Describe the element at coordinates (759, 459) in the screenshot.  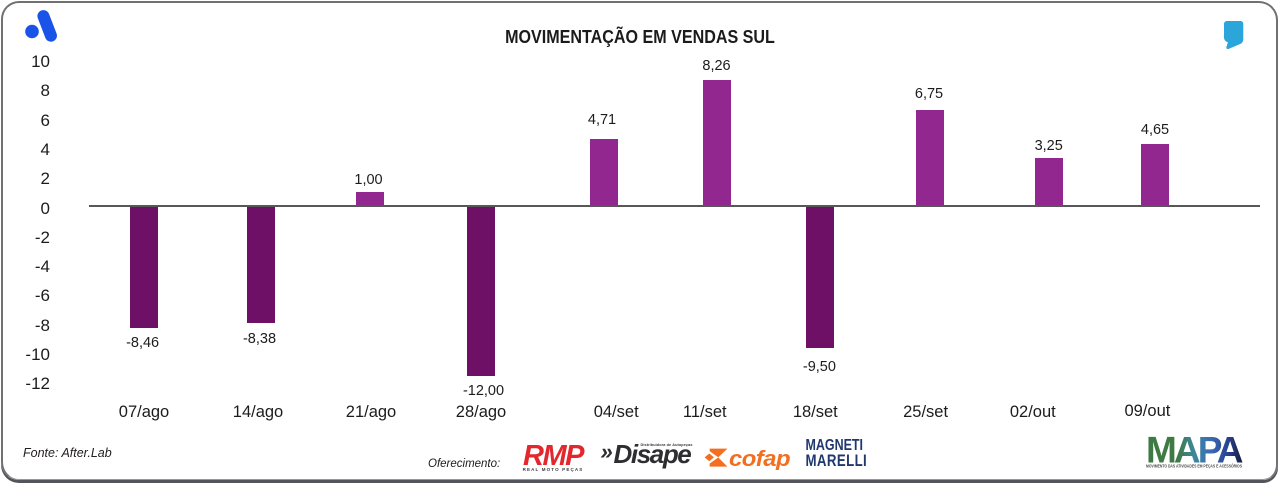
I see `svg-text: cofap` at that location.